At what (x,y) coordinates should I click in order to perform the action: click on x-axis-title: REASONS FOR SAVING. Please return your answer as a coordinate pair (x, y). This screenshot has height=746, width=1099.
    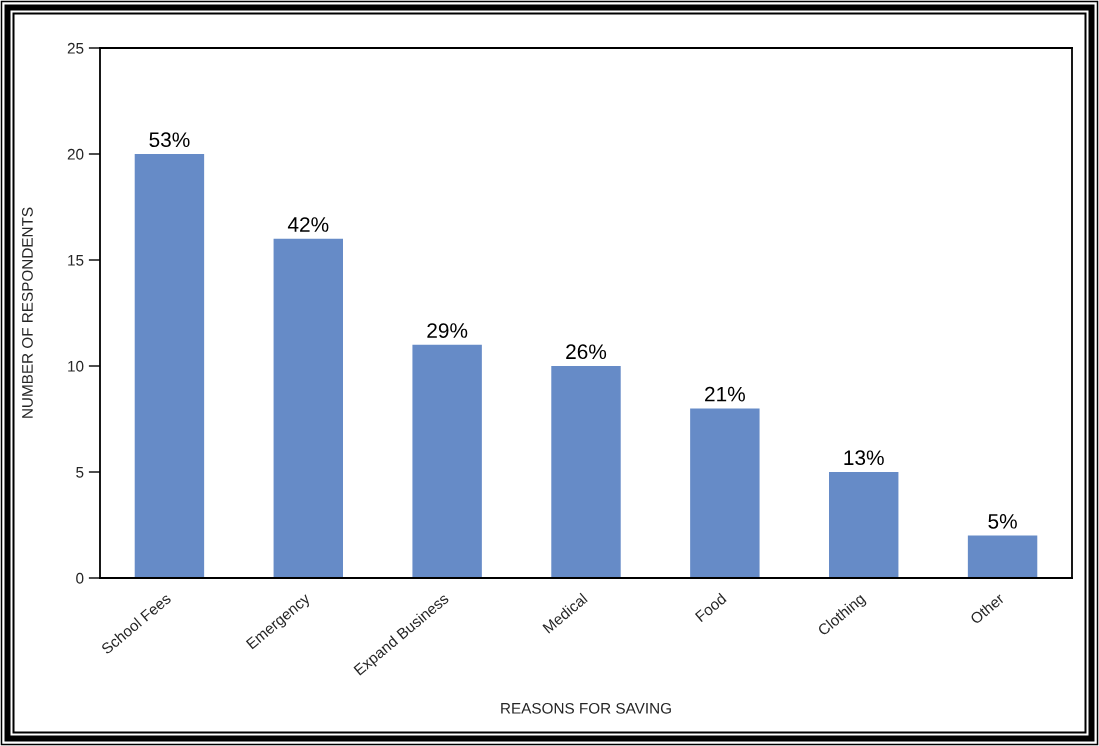
    Looking at the image, I should click on (586, 708).